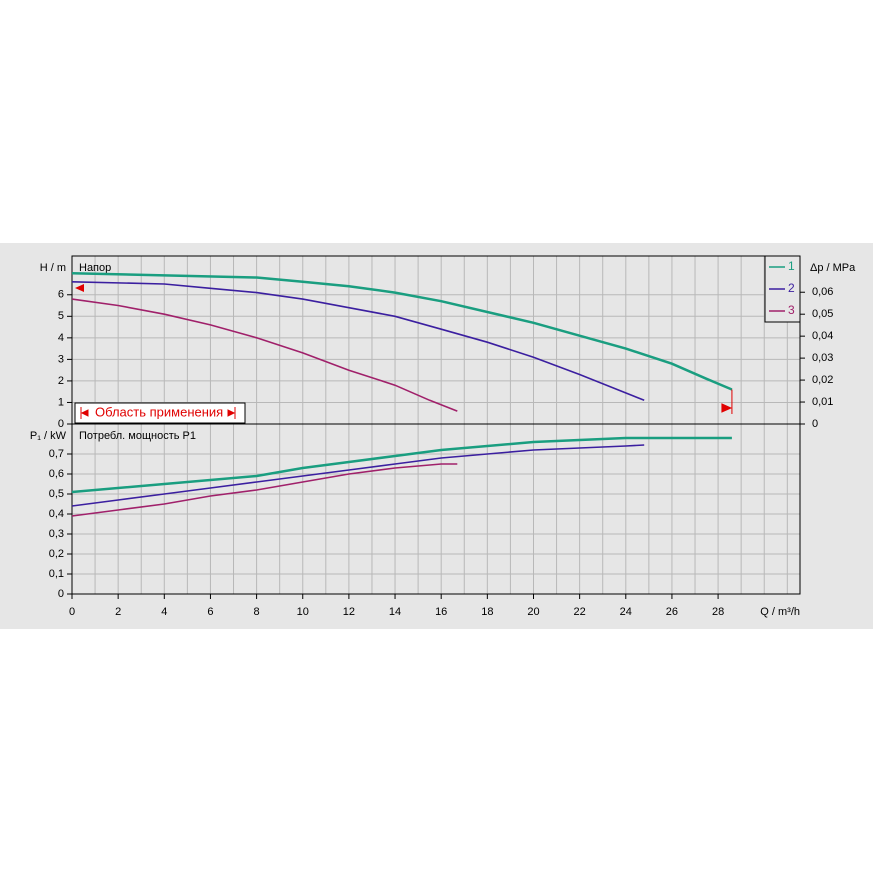 This screenshot has width=873, height=873. What do you see at coordinates (61, 338) in the screenshot?
I see `y-tick-label: 4` at bounding box center [61, 338].